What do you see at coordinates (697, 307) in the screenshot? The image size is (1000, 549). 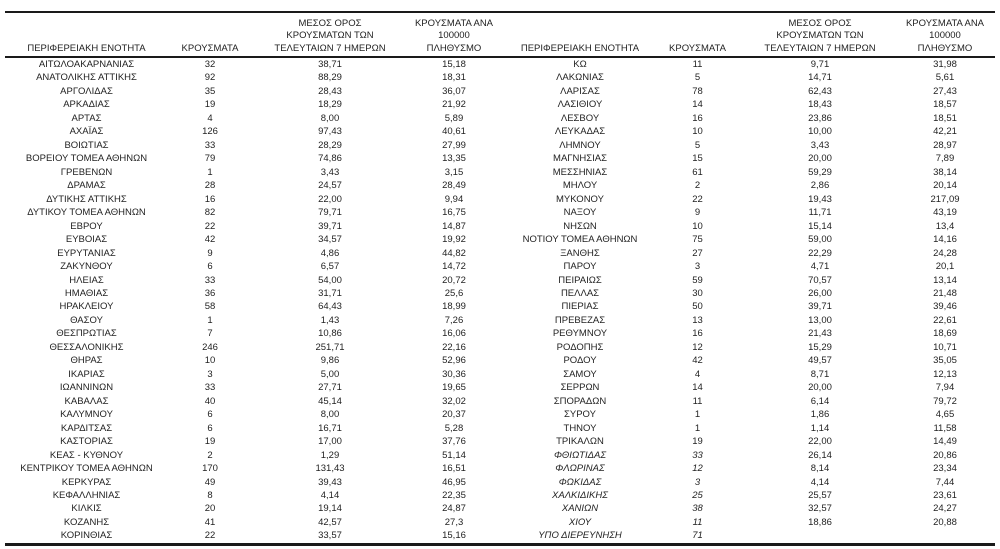 I see `cases-cell: 50` at bounding box center [697, 307].